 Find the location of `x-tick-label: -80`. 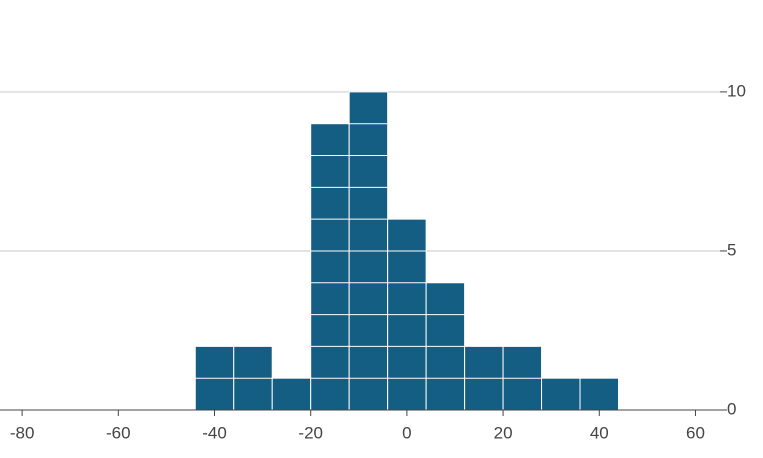

x-tick-label: -80 is located at coordinates (22, 432).